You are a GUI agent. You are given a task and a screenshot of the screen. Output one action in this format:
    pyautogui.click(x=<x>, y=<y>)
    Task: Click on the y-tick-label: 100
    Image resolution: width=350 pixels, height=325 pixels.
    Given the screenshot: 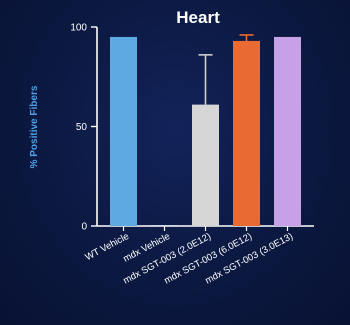 What is the action you would take?
    pyautogui.click(x=78, y=28)
    